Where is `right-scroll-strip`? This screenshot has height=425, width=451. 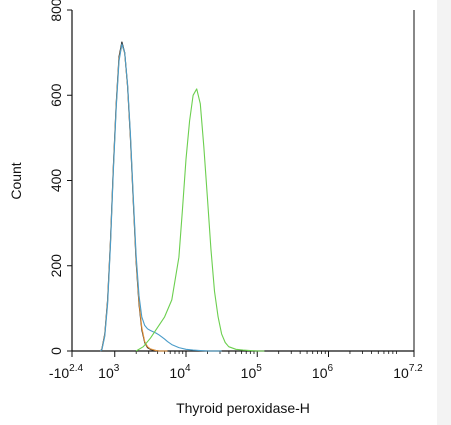 right-scroll-strip is located at coordinates (444, 212).